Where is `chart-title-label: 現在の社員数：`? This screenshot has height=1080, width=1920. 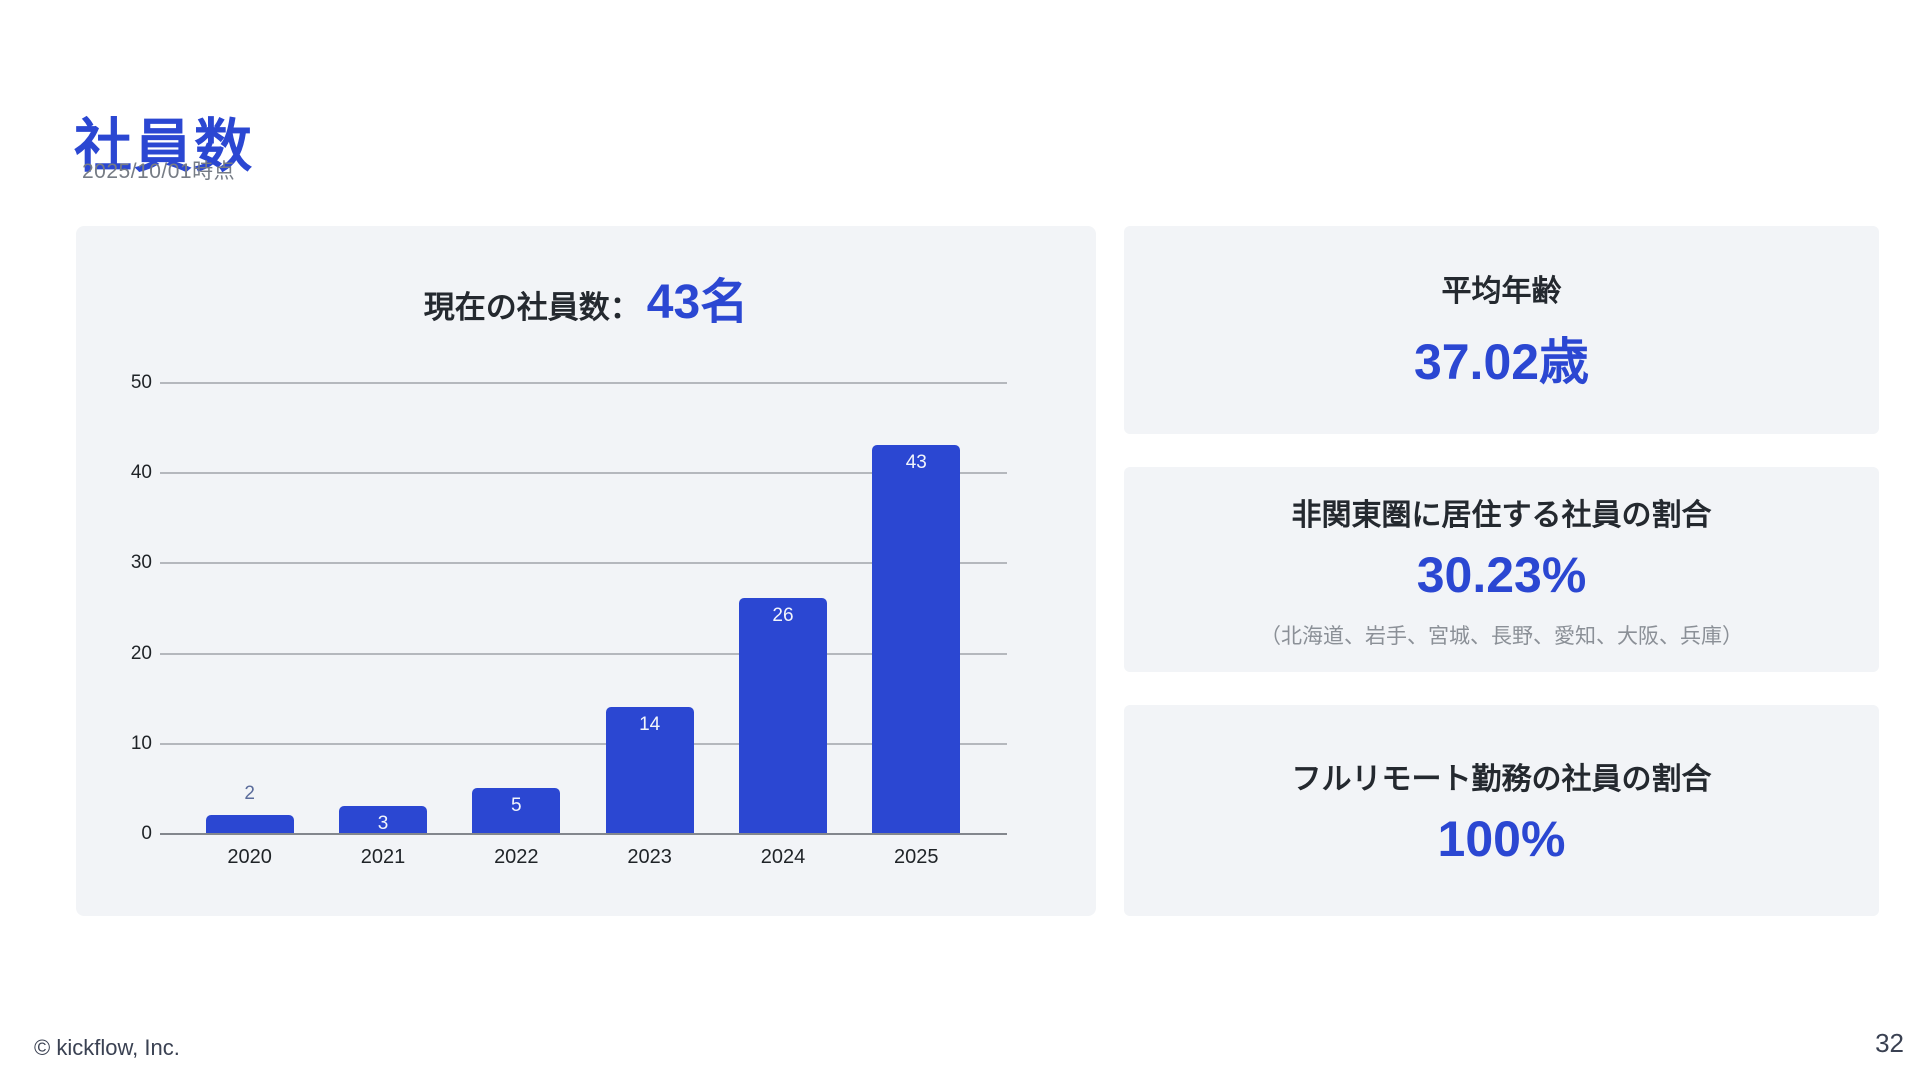 chart-title-label: 現在の社員数： is located at coordinates (532, 307).